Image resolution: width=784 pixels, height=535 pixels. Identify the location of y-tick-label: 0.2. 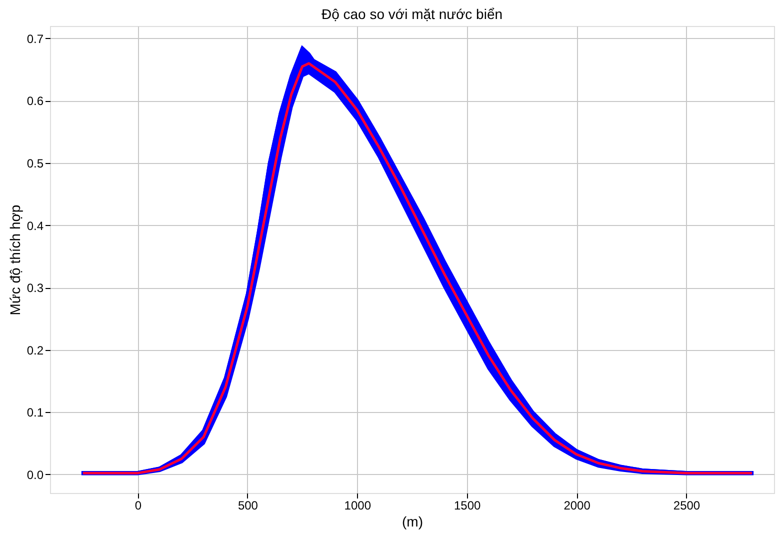
(35, 350).